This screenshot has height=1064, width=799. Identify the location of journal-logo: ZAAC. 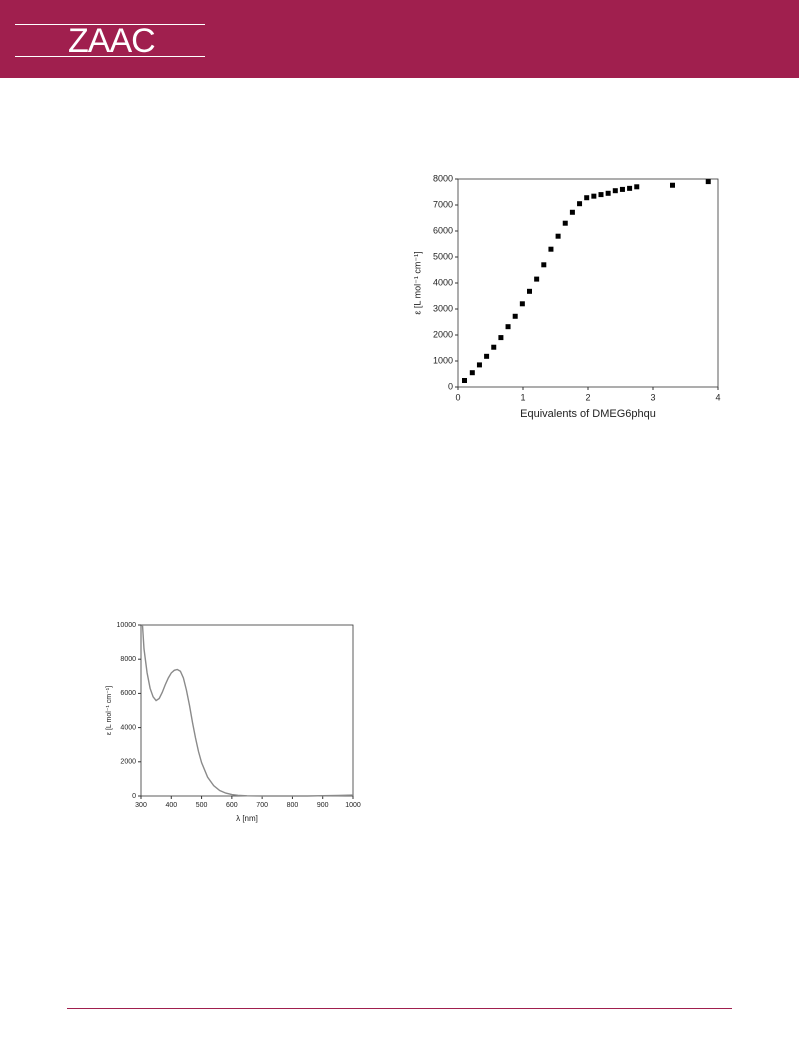
(112, 41).